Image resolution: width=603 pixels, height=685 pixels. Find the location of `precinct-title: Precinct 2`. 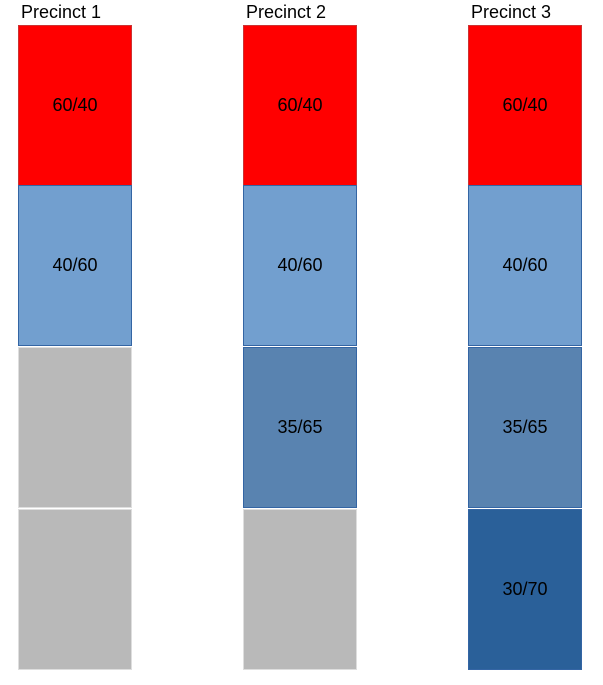

precinct-title: Precinct 2 is located at coordinates (286, 12).